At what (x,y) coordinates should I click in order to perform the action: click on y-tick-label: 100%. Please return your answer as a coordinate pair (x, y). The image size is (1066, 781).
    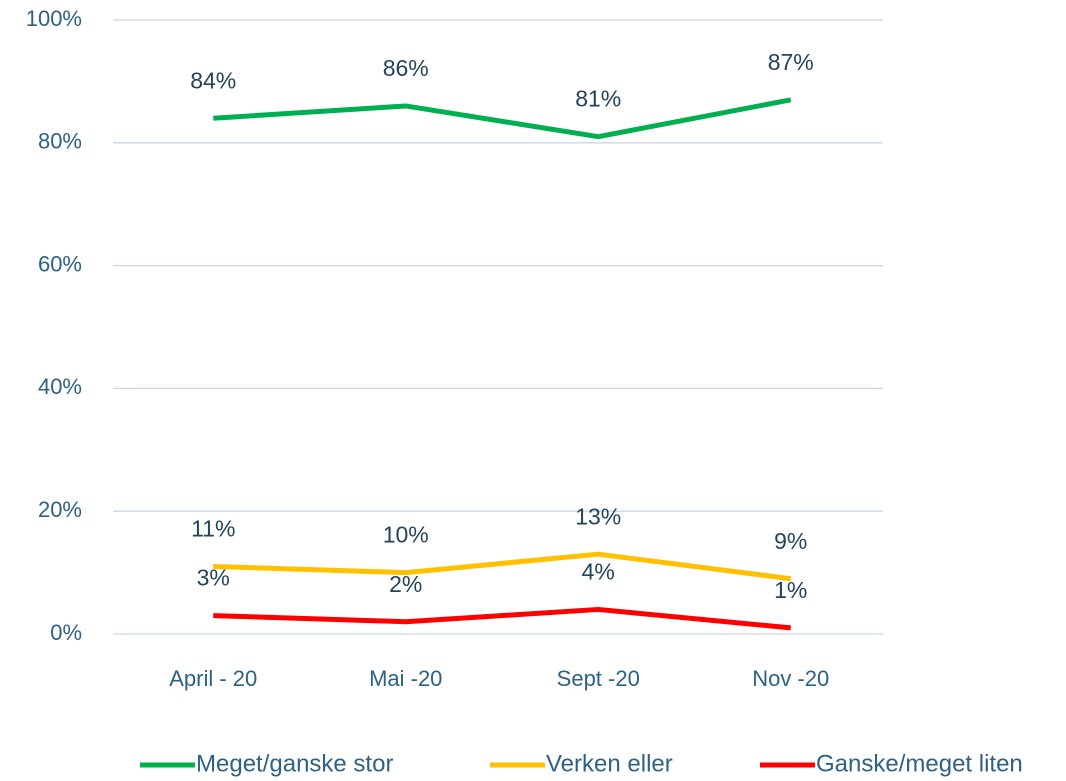
    Looking at the image, I should click on (54, 18).